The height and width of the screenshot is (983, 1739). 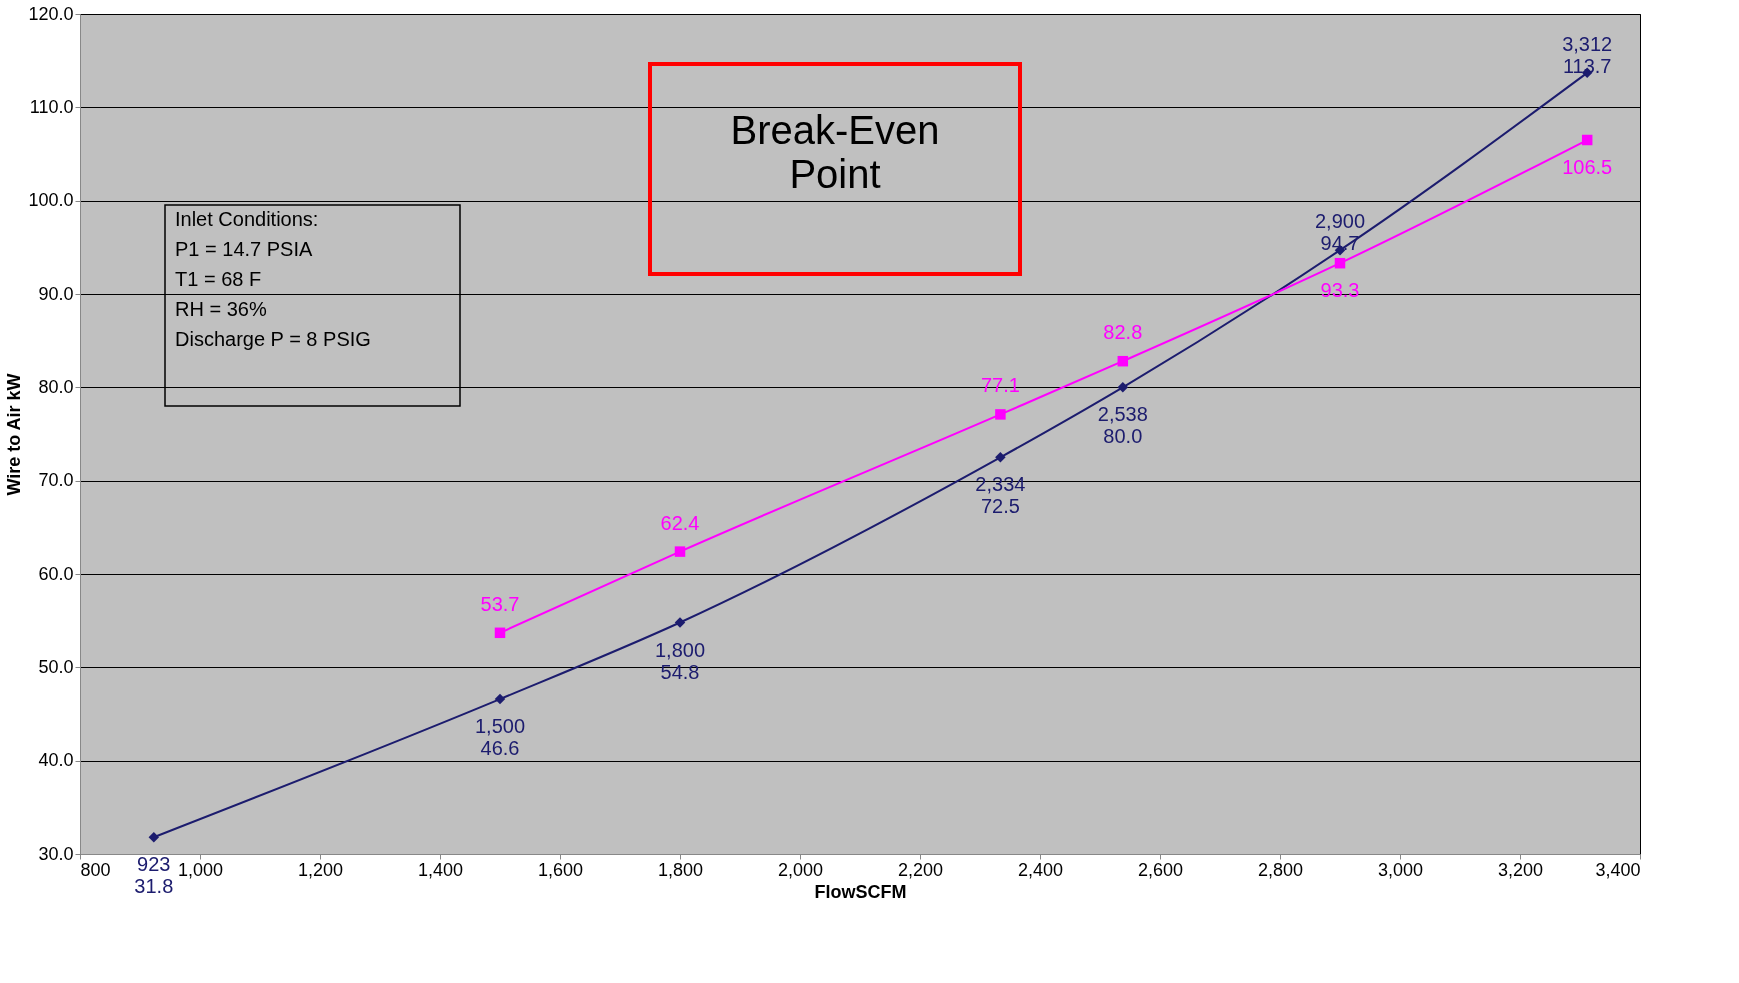 I want to click on y-tick-label: 80.0, so click(x=56, y=386).